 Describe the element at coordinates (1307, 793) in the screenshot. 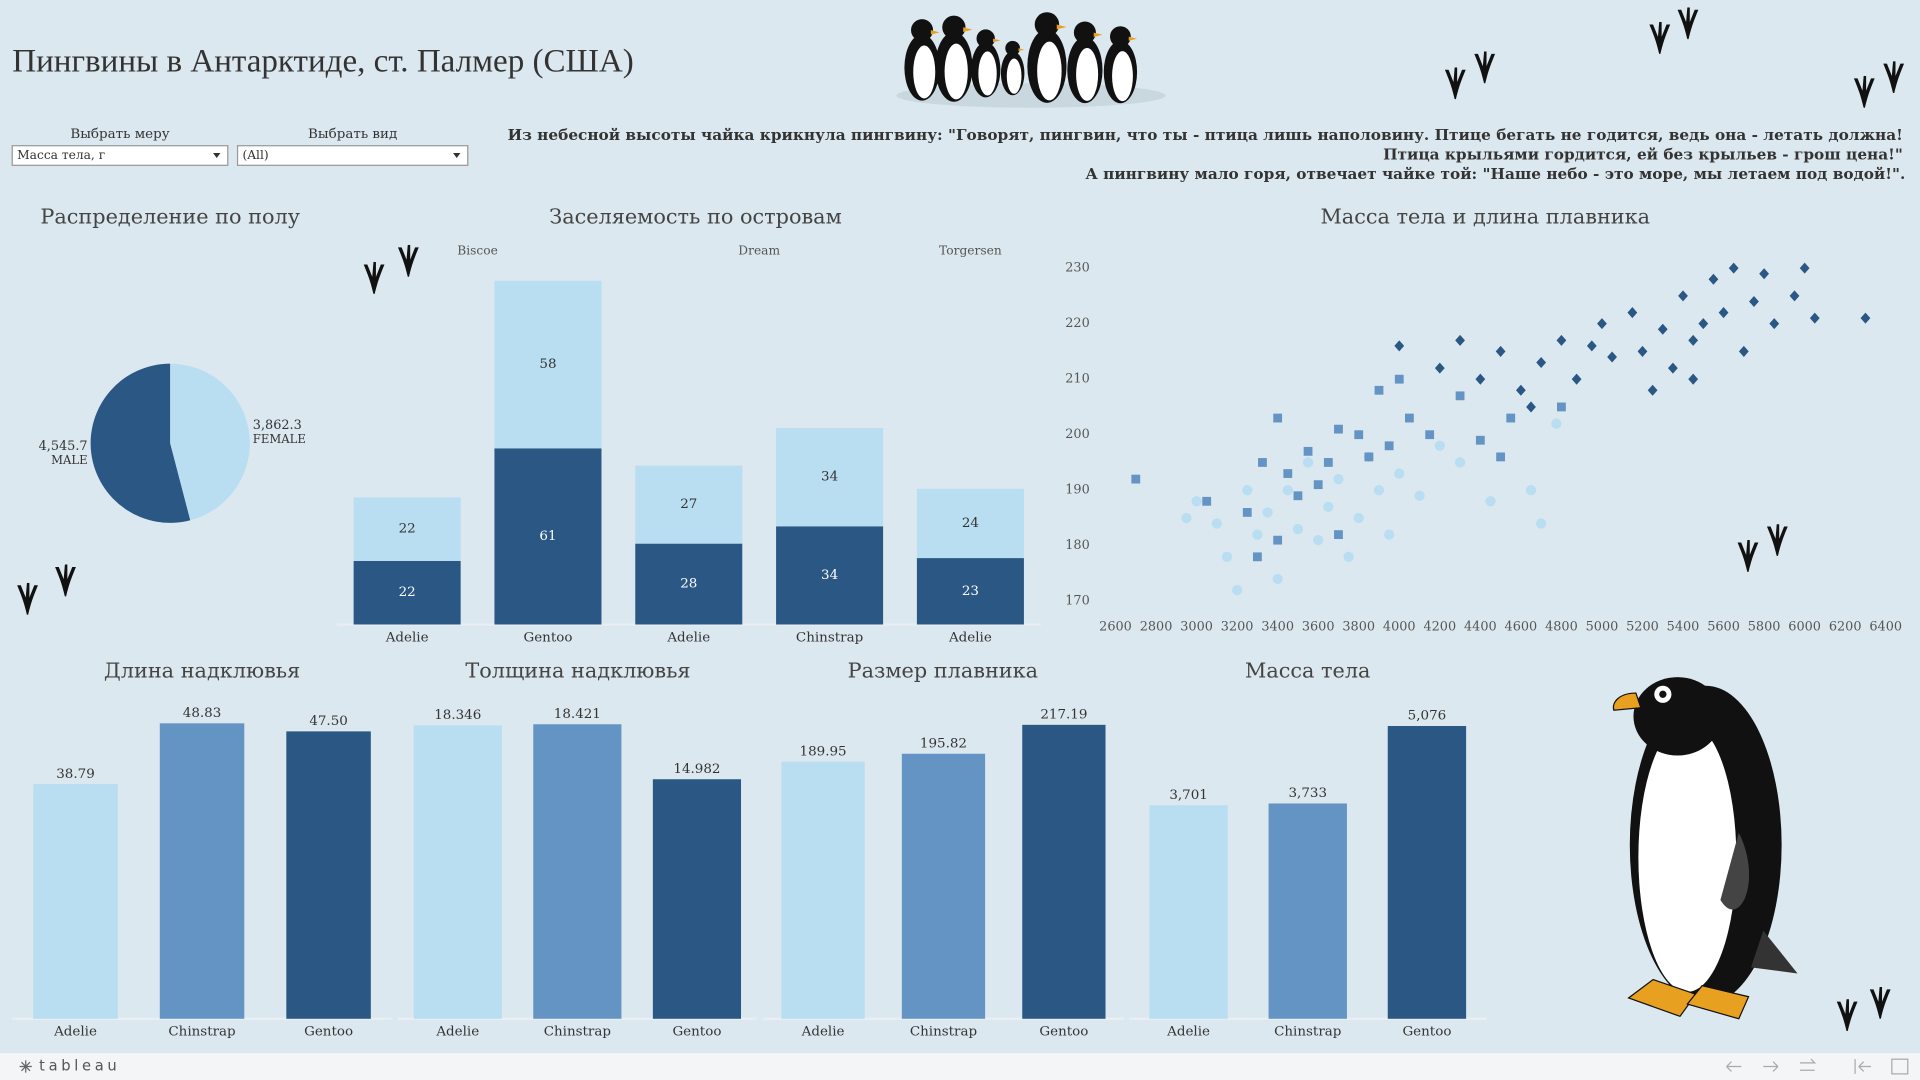

I see `value-label: 3,733` at that location.